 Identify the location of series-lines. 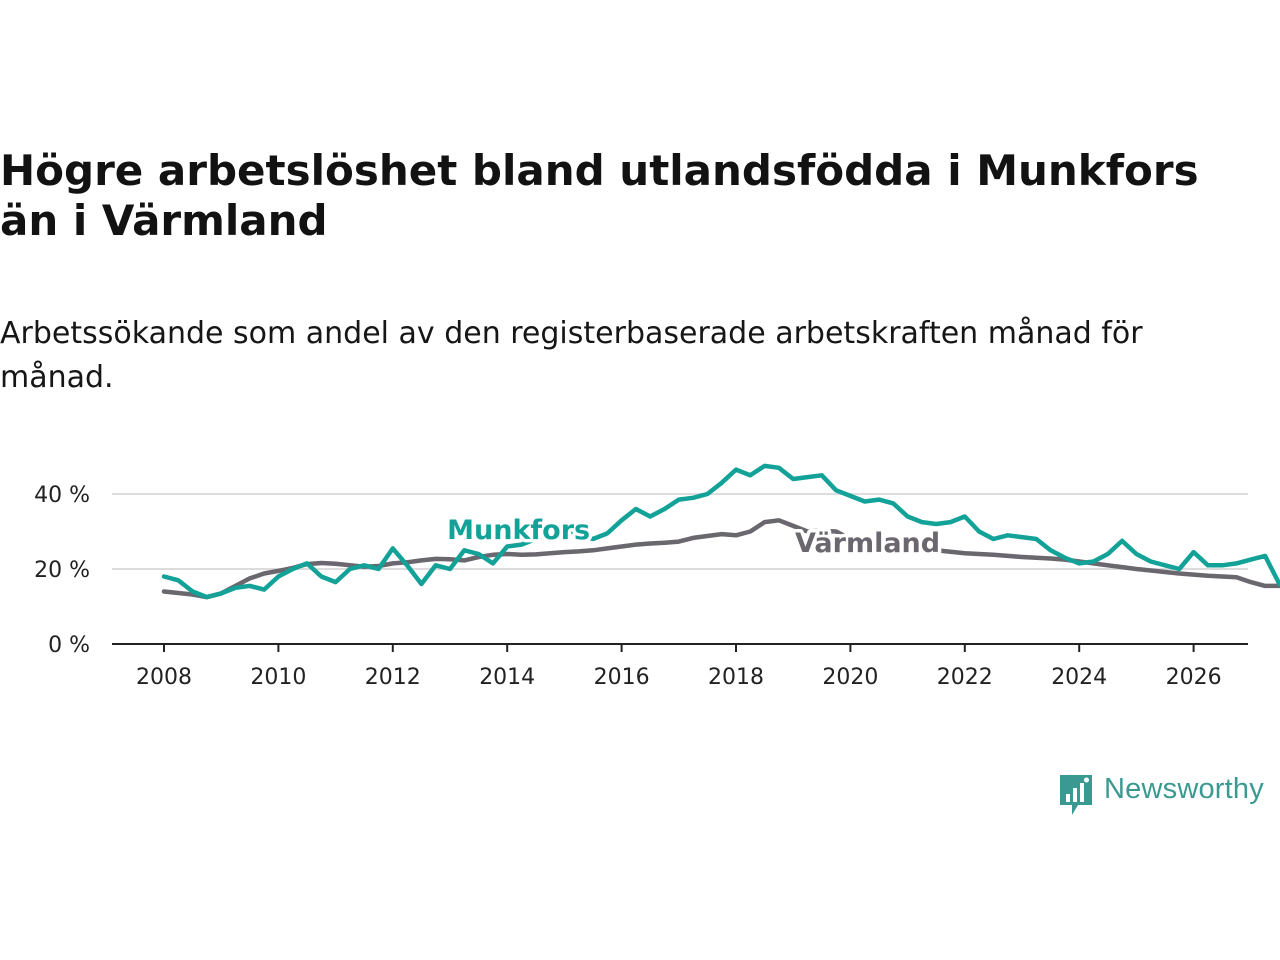
(720, 531).